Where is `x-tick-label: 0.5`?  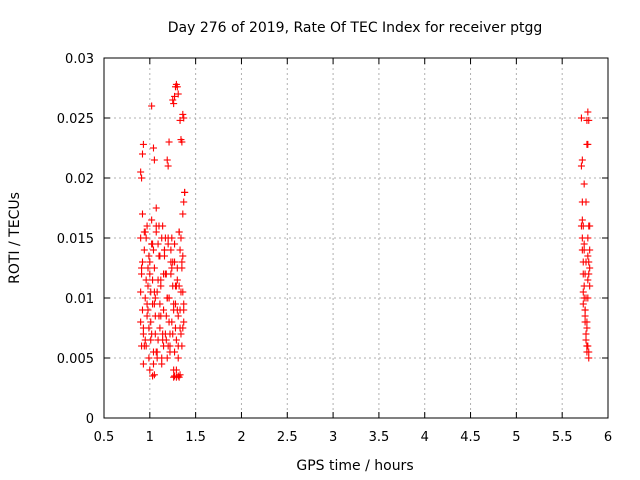
x-tick-label: 0.5 is located at coordinates (104, 437).